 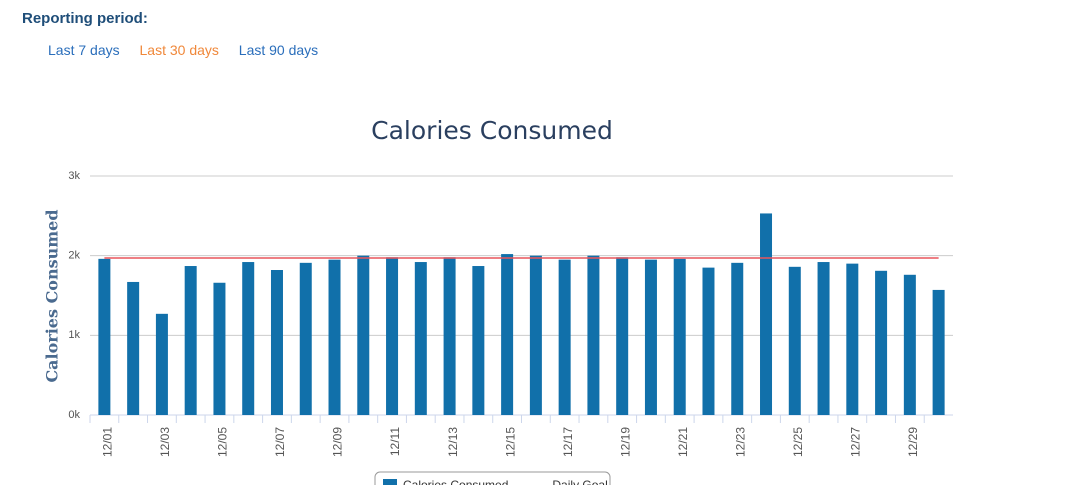 I want to click on x-tick-label: 12/25, so click(x=798, y=442).